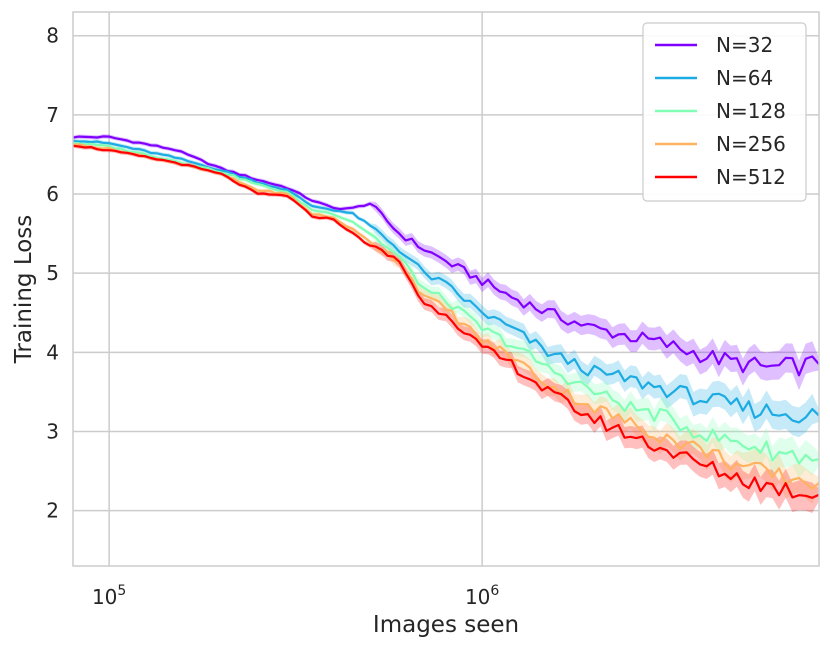 The width and height of the screenshot is (830, 649). What do you see at coordinates (751, 144) in the screenshot?
I see `legend-label: N=256` at bounding box center [751, 144].